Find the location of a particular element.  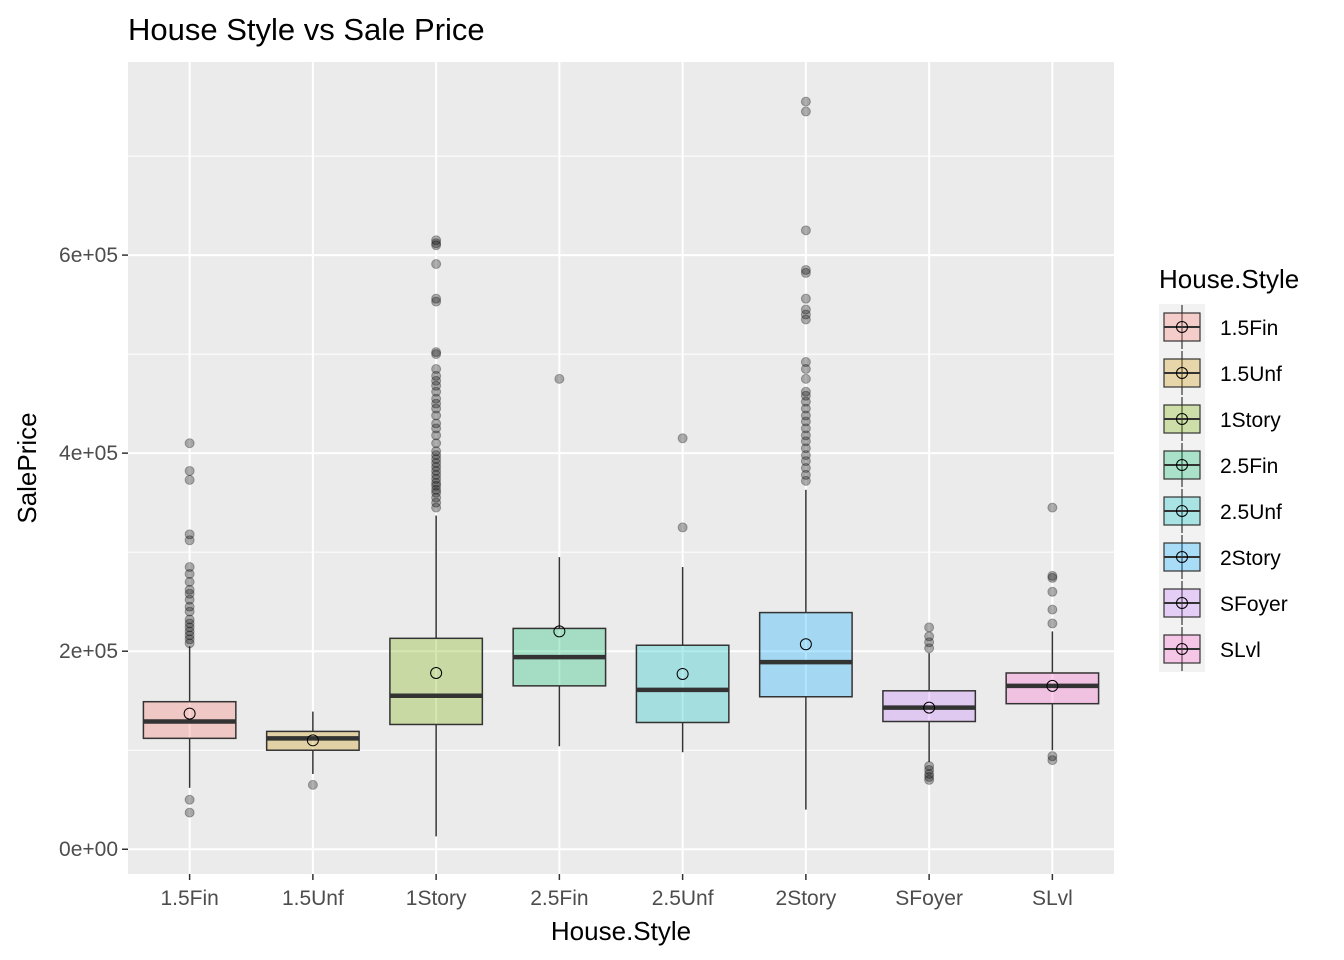

x-tick-label: 1.5Fin is located at coordinates (189, 898).